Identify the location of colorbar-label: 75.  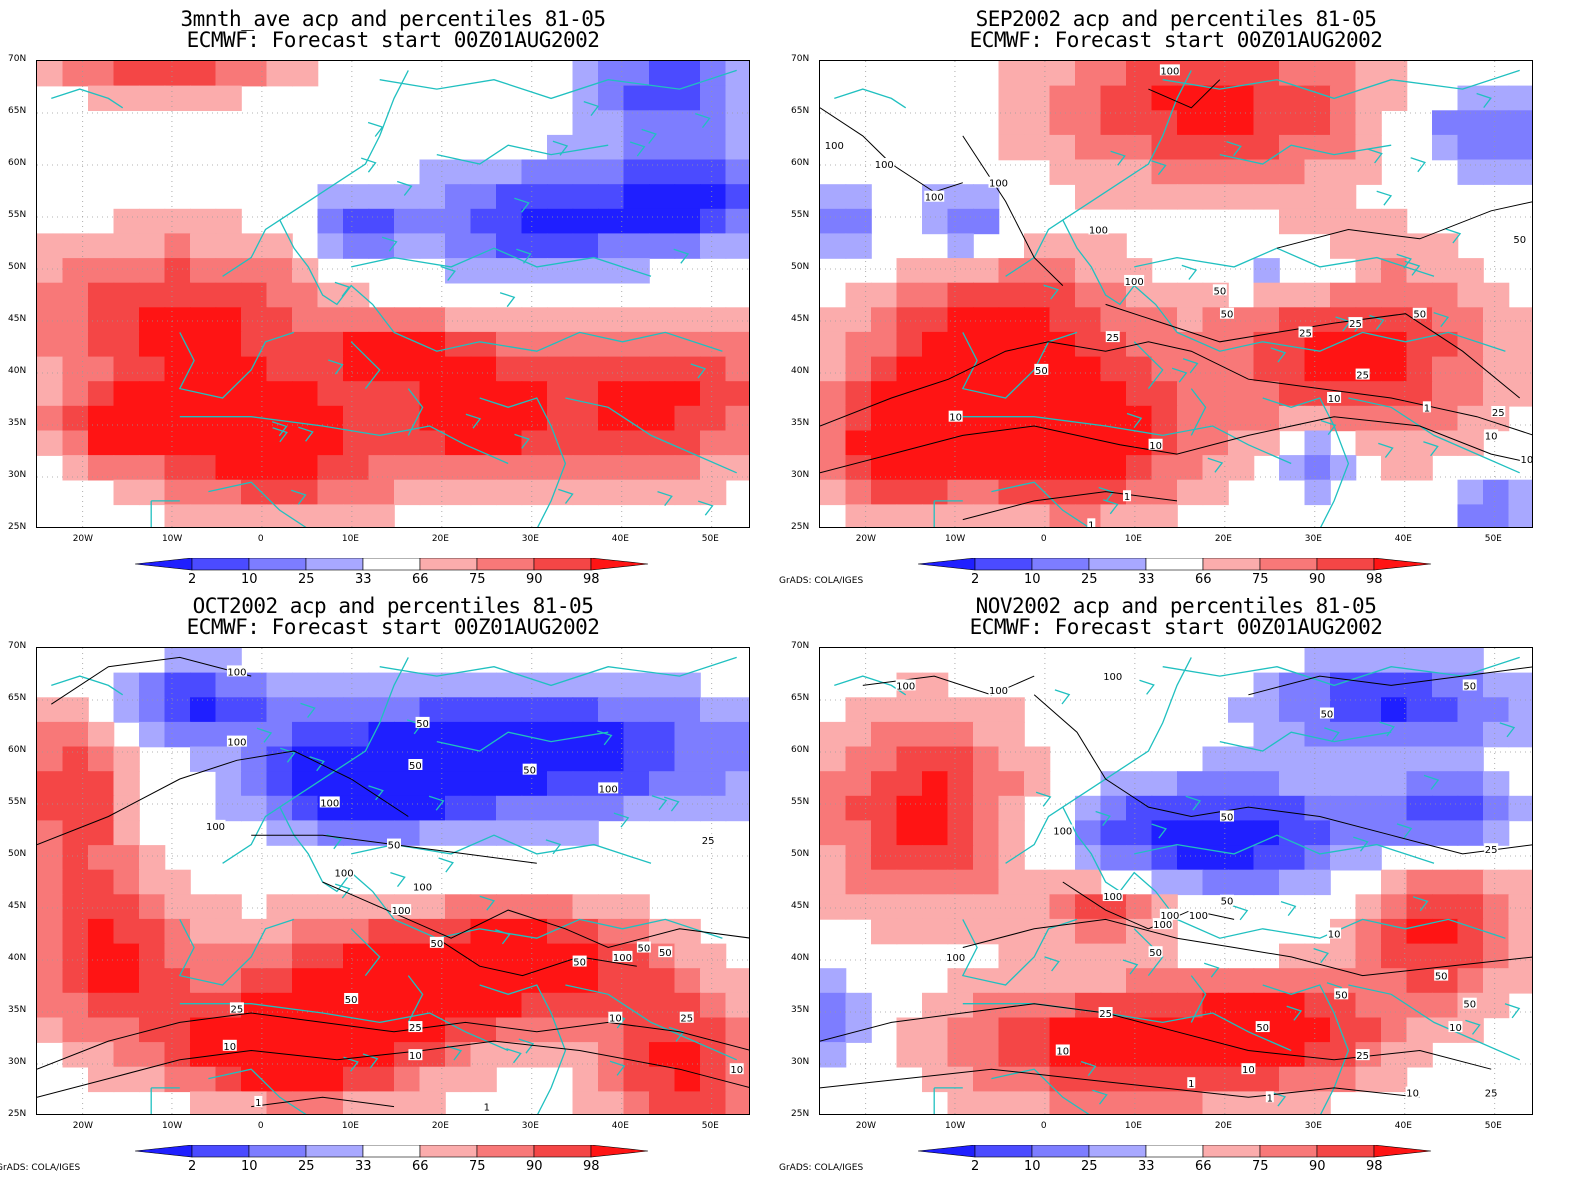
(477, 579).